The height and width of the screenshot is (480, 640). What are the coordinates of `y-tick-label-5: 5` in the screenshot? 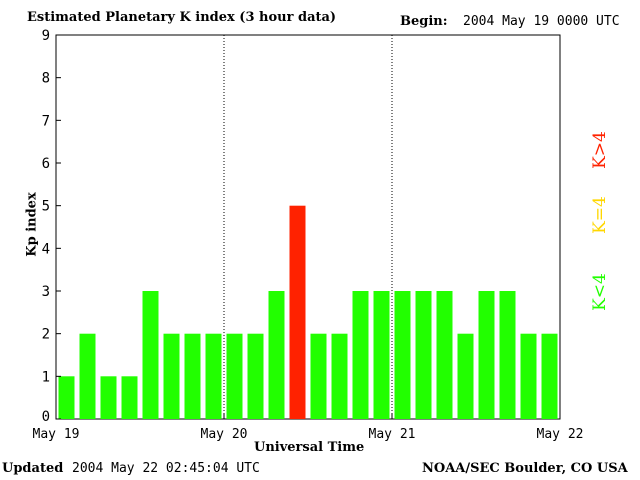 It's located at (46, 207).